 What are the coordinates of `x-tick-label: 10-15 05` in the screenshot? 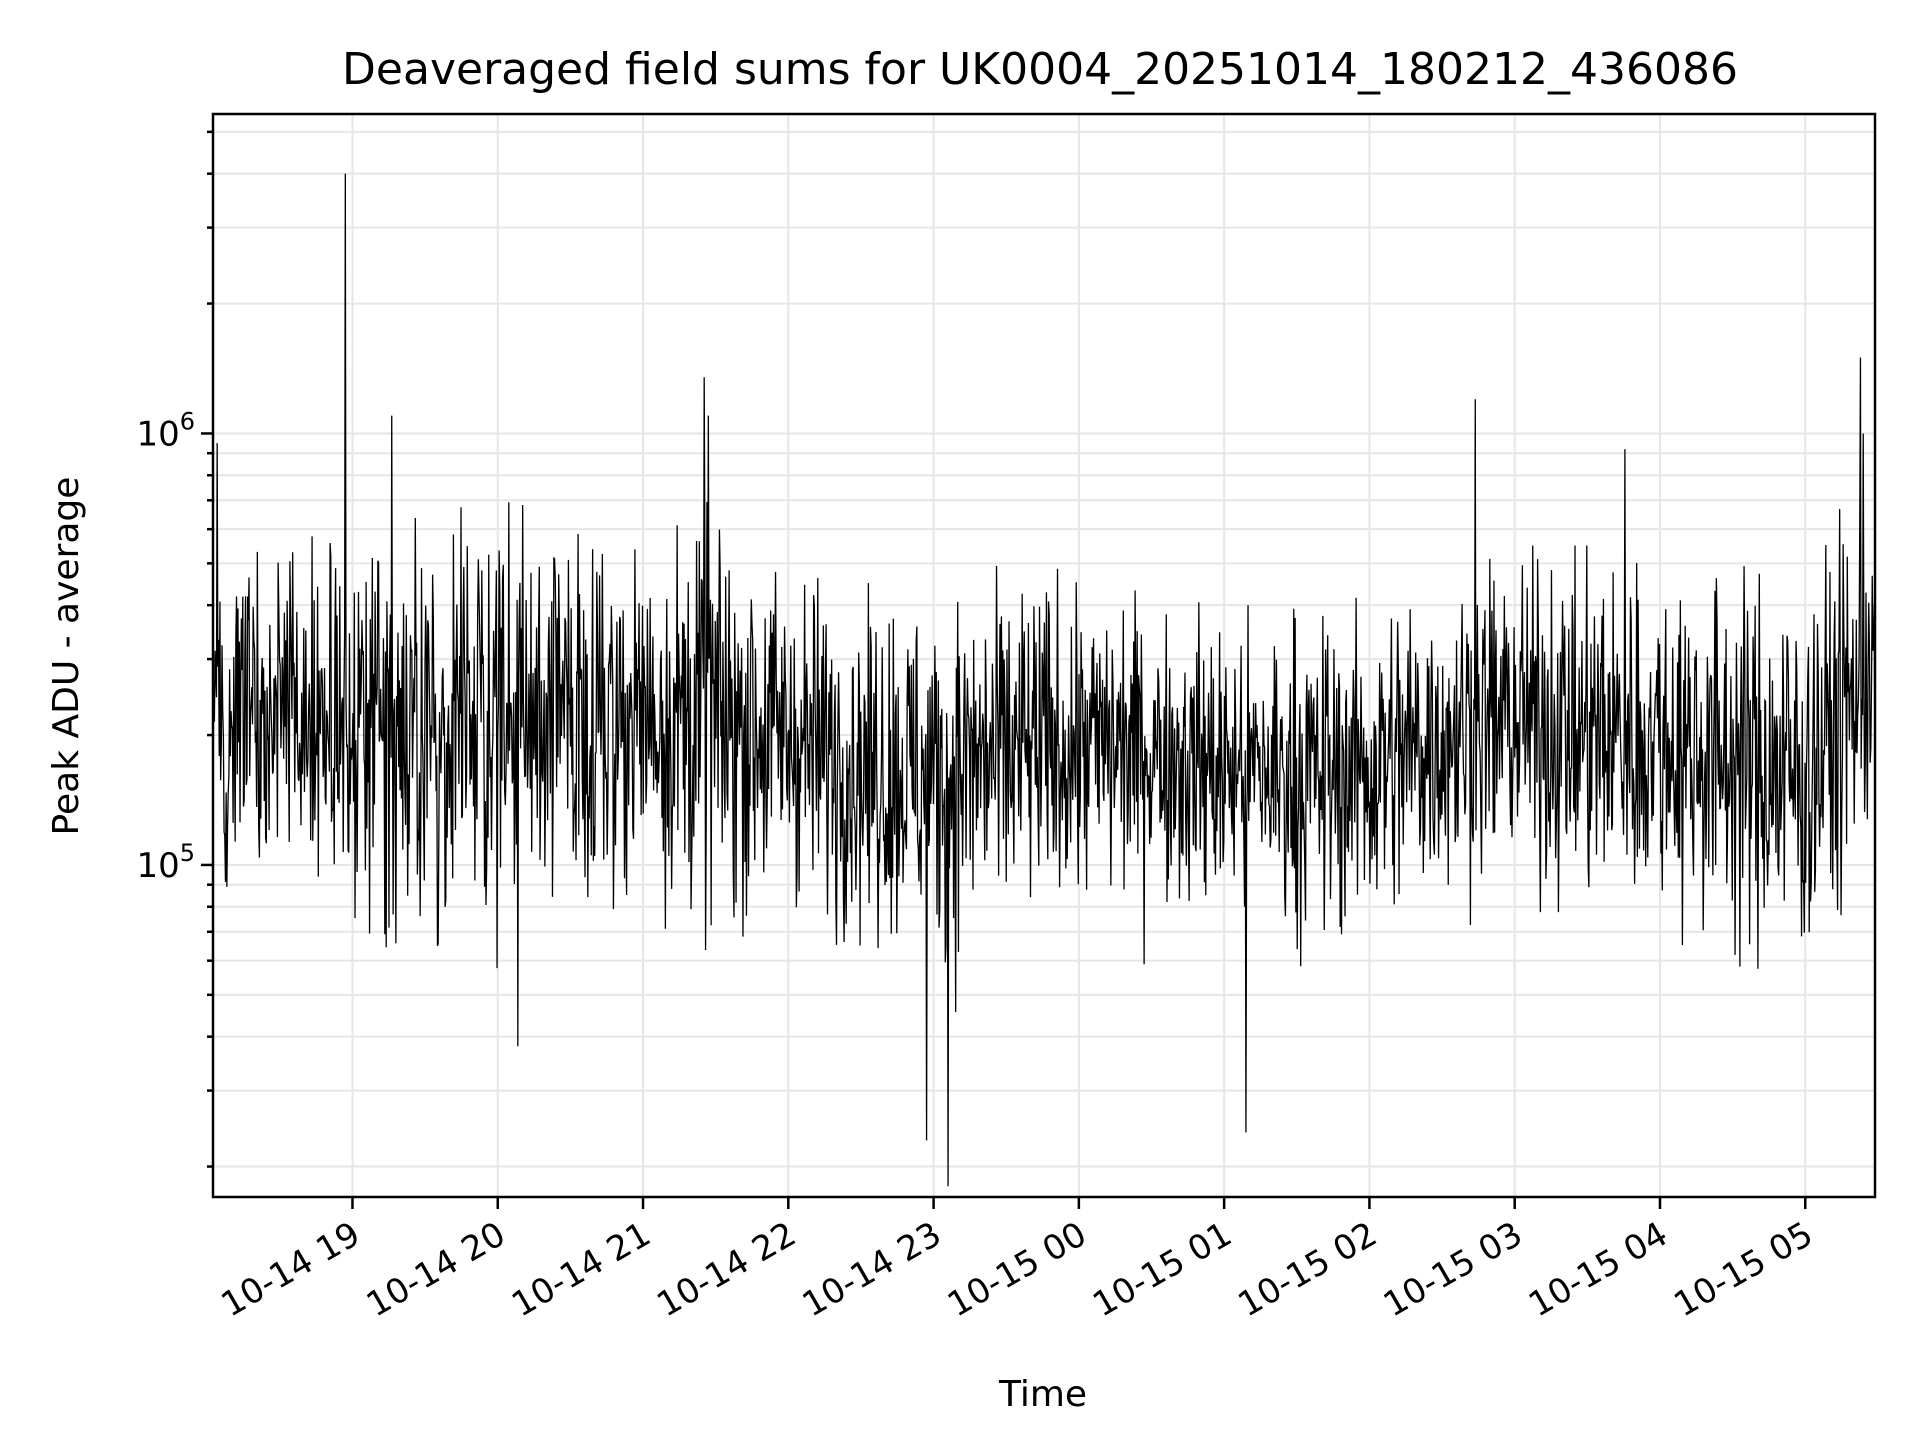 It's located at (1743, 1269).